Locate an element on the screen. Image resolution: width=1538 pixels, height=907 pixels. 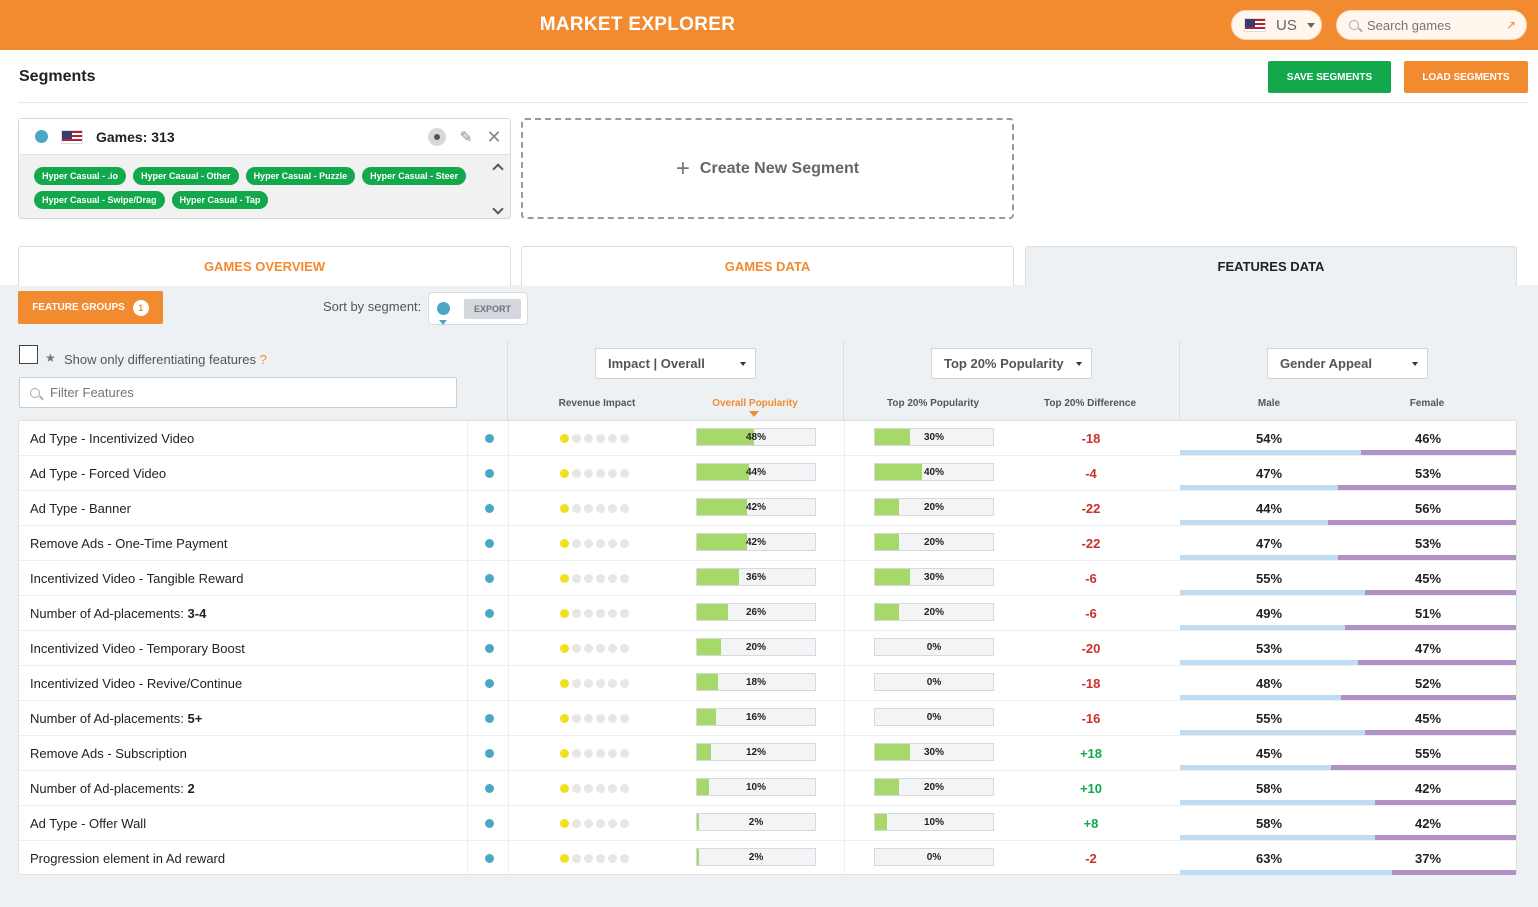
top20-popularity-value: 40% is located at coordinates (933, 472).